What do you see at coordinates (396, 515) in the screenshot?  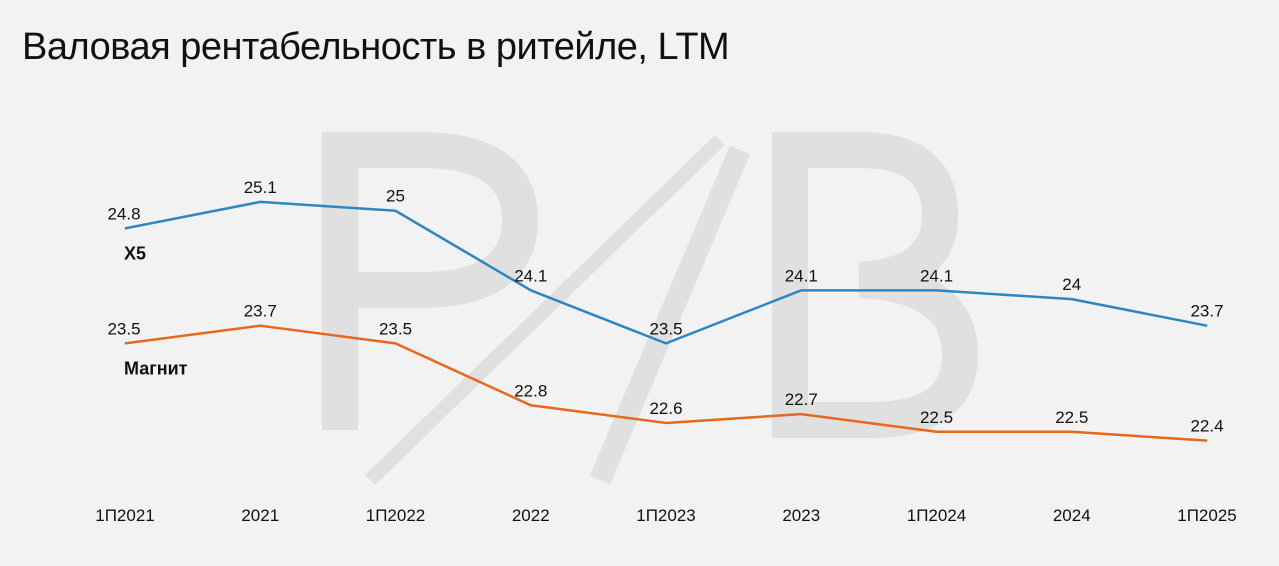 I see `x-tick-label: 1П2022` at bounding box center [396, 515].